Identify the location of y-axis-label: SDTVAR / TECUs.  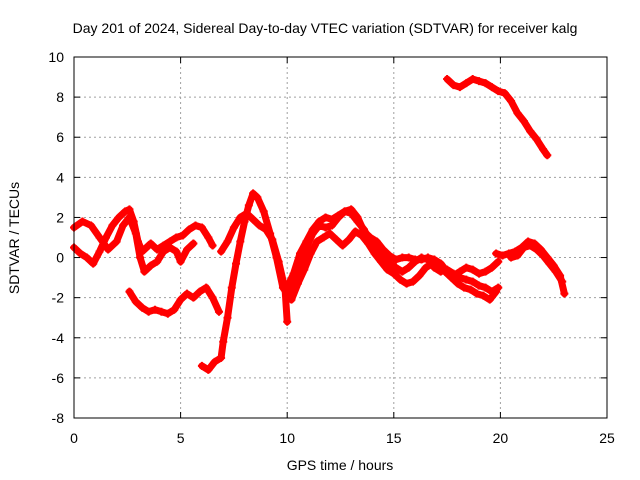
(14, 238).